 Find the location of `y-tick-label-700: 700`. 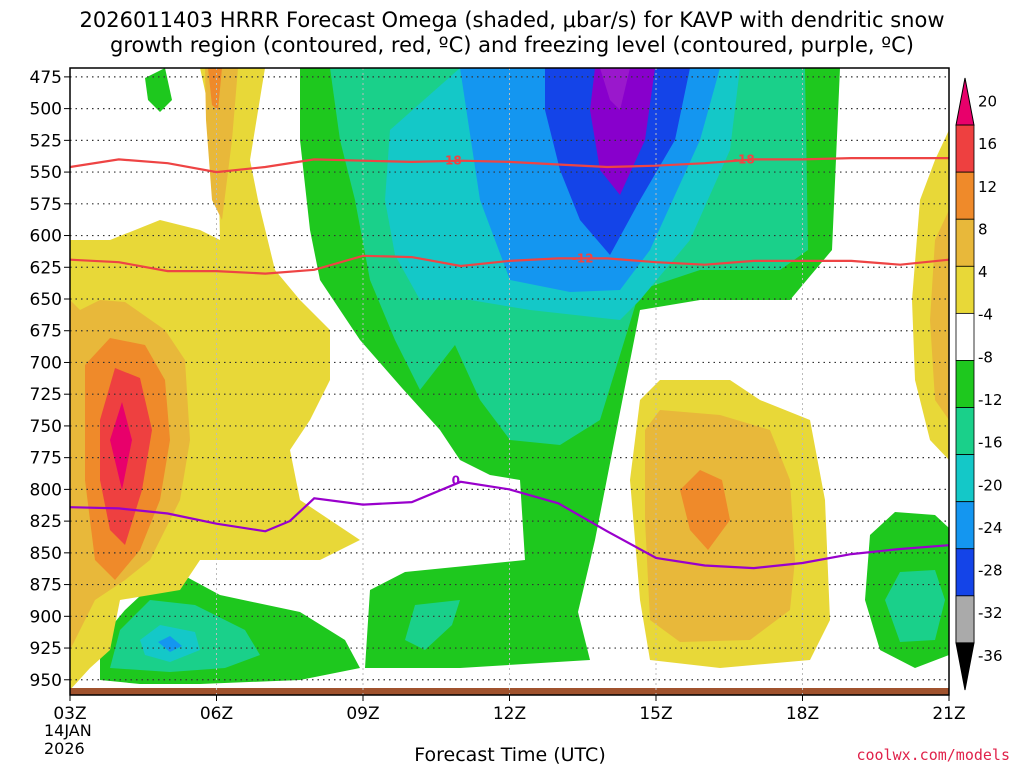

y-tick-label-700: 700 is located at coordinates (46, 363).